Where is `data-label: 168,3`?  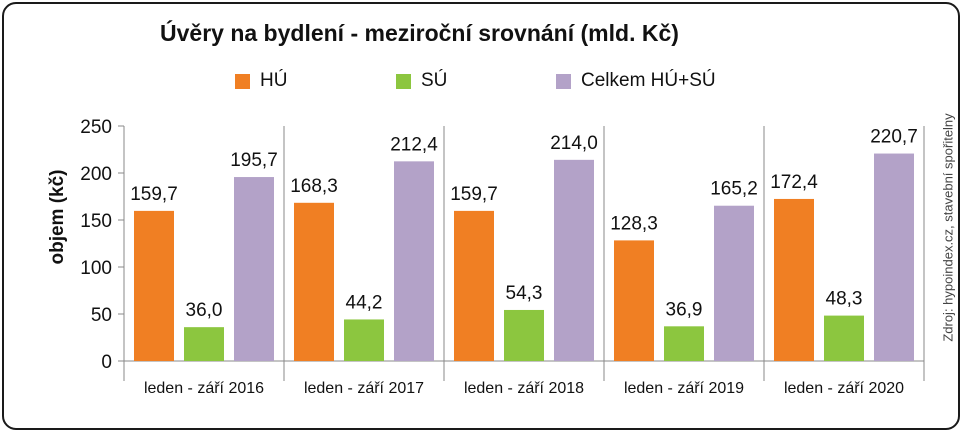
data-label: 168,3 is located at coordinates (314, 186).